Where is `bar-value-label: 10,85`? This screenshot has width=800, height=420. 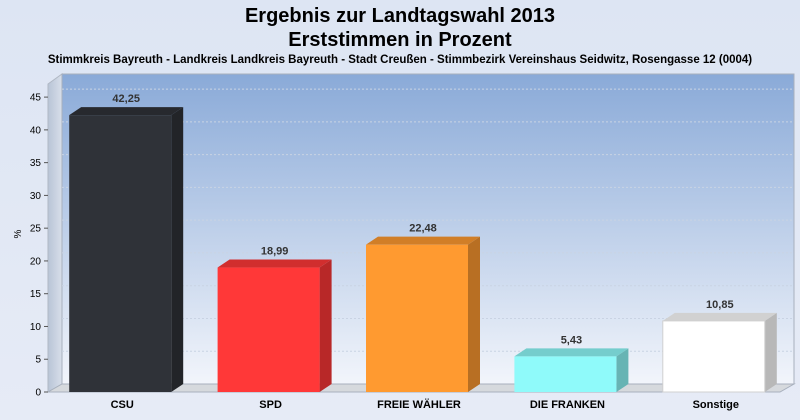 bar-value-label: 10,85 is located at coordinates (720, 305).